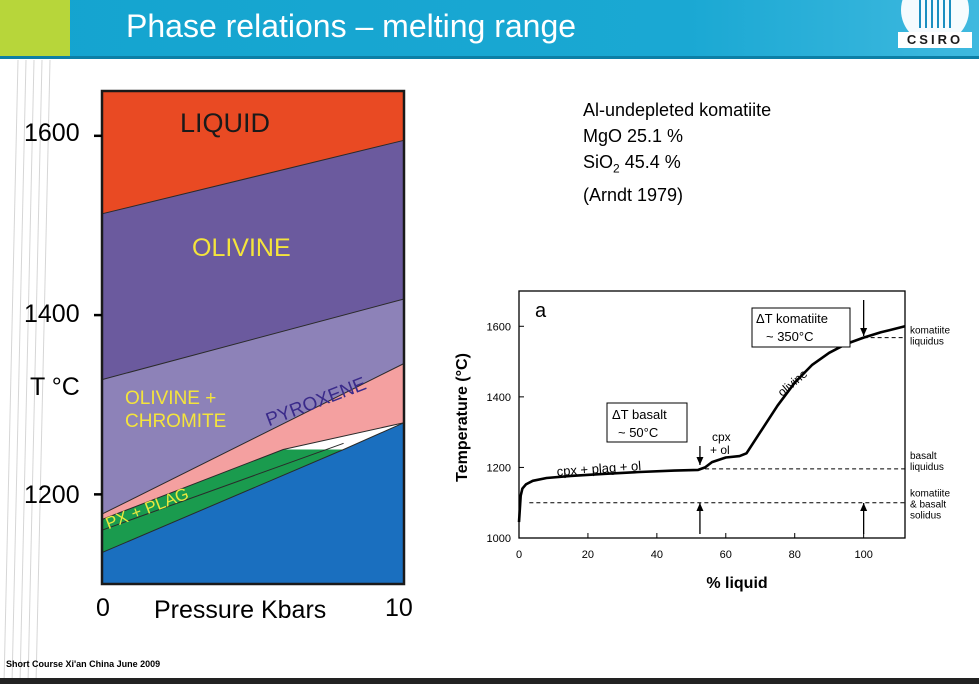 Image resolution: width=979 pixels, height=684 pixels. I want to click on plot-frame, so click(712, 414).